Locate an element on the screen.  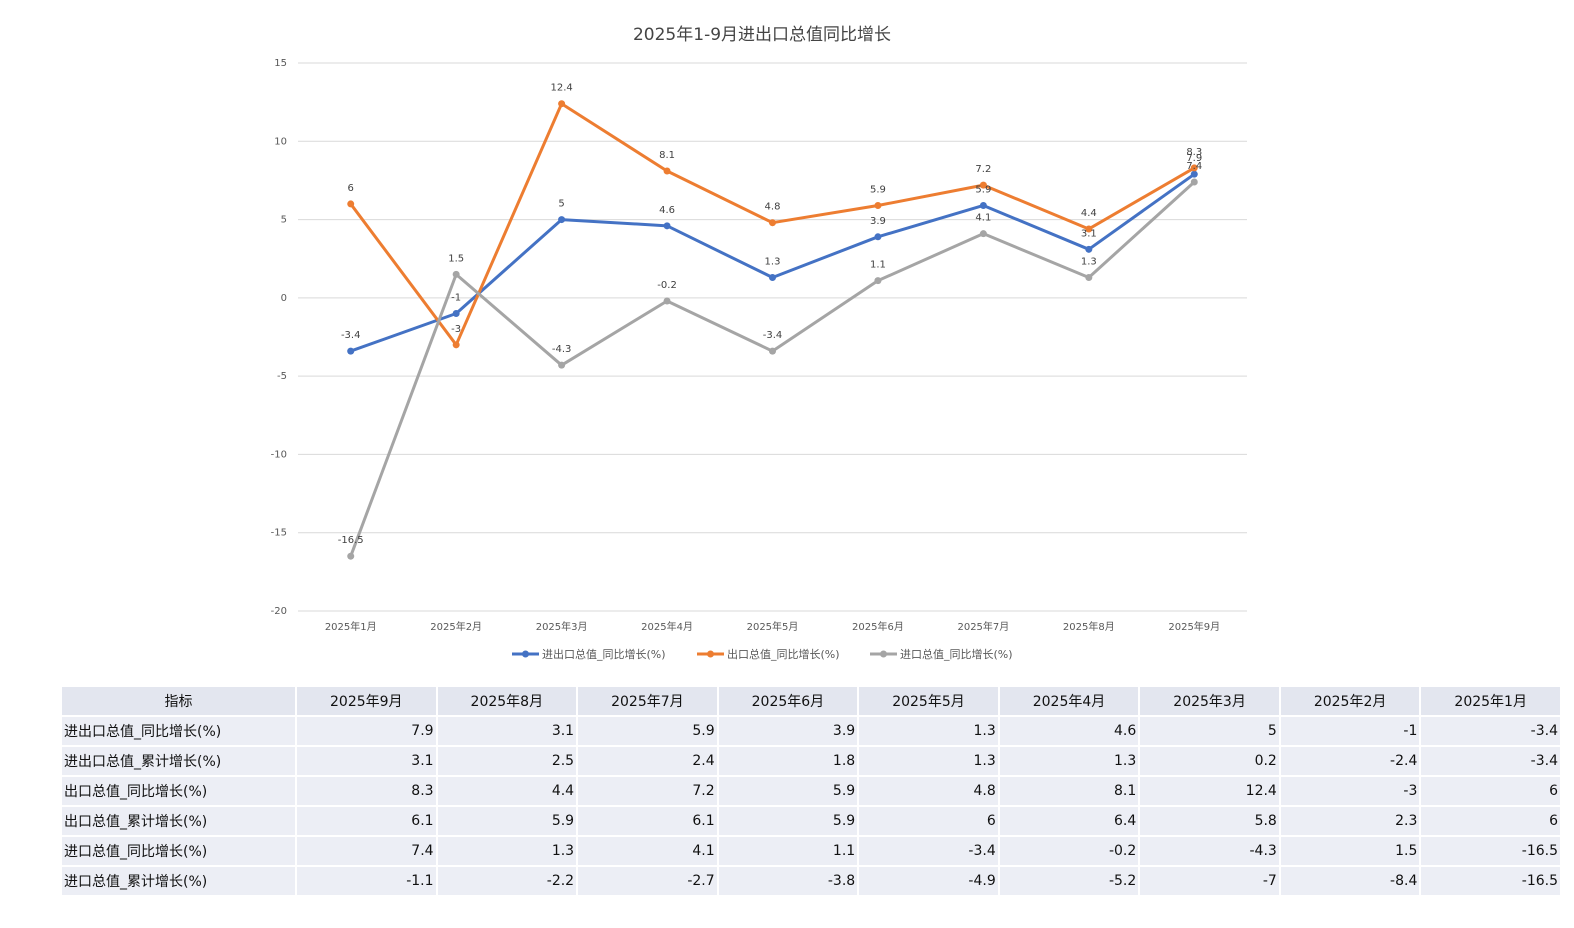
table-row: 进出口总值_同比增长(%) 7.9 3.1 5.9 3.9 1.3 4.6 5 -1 -3.4 is located at coordinates (811, 731).